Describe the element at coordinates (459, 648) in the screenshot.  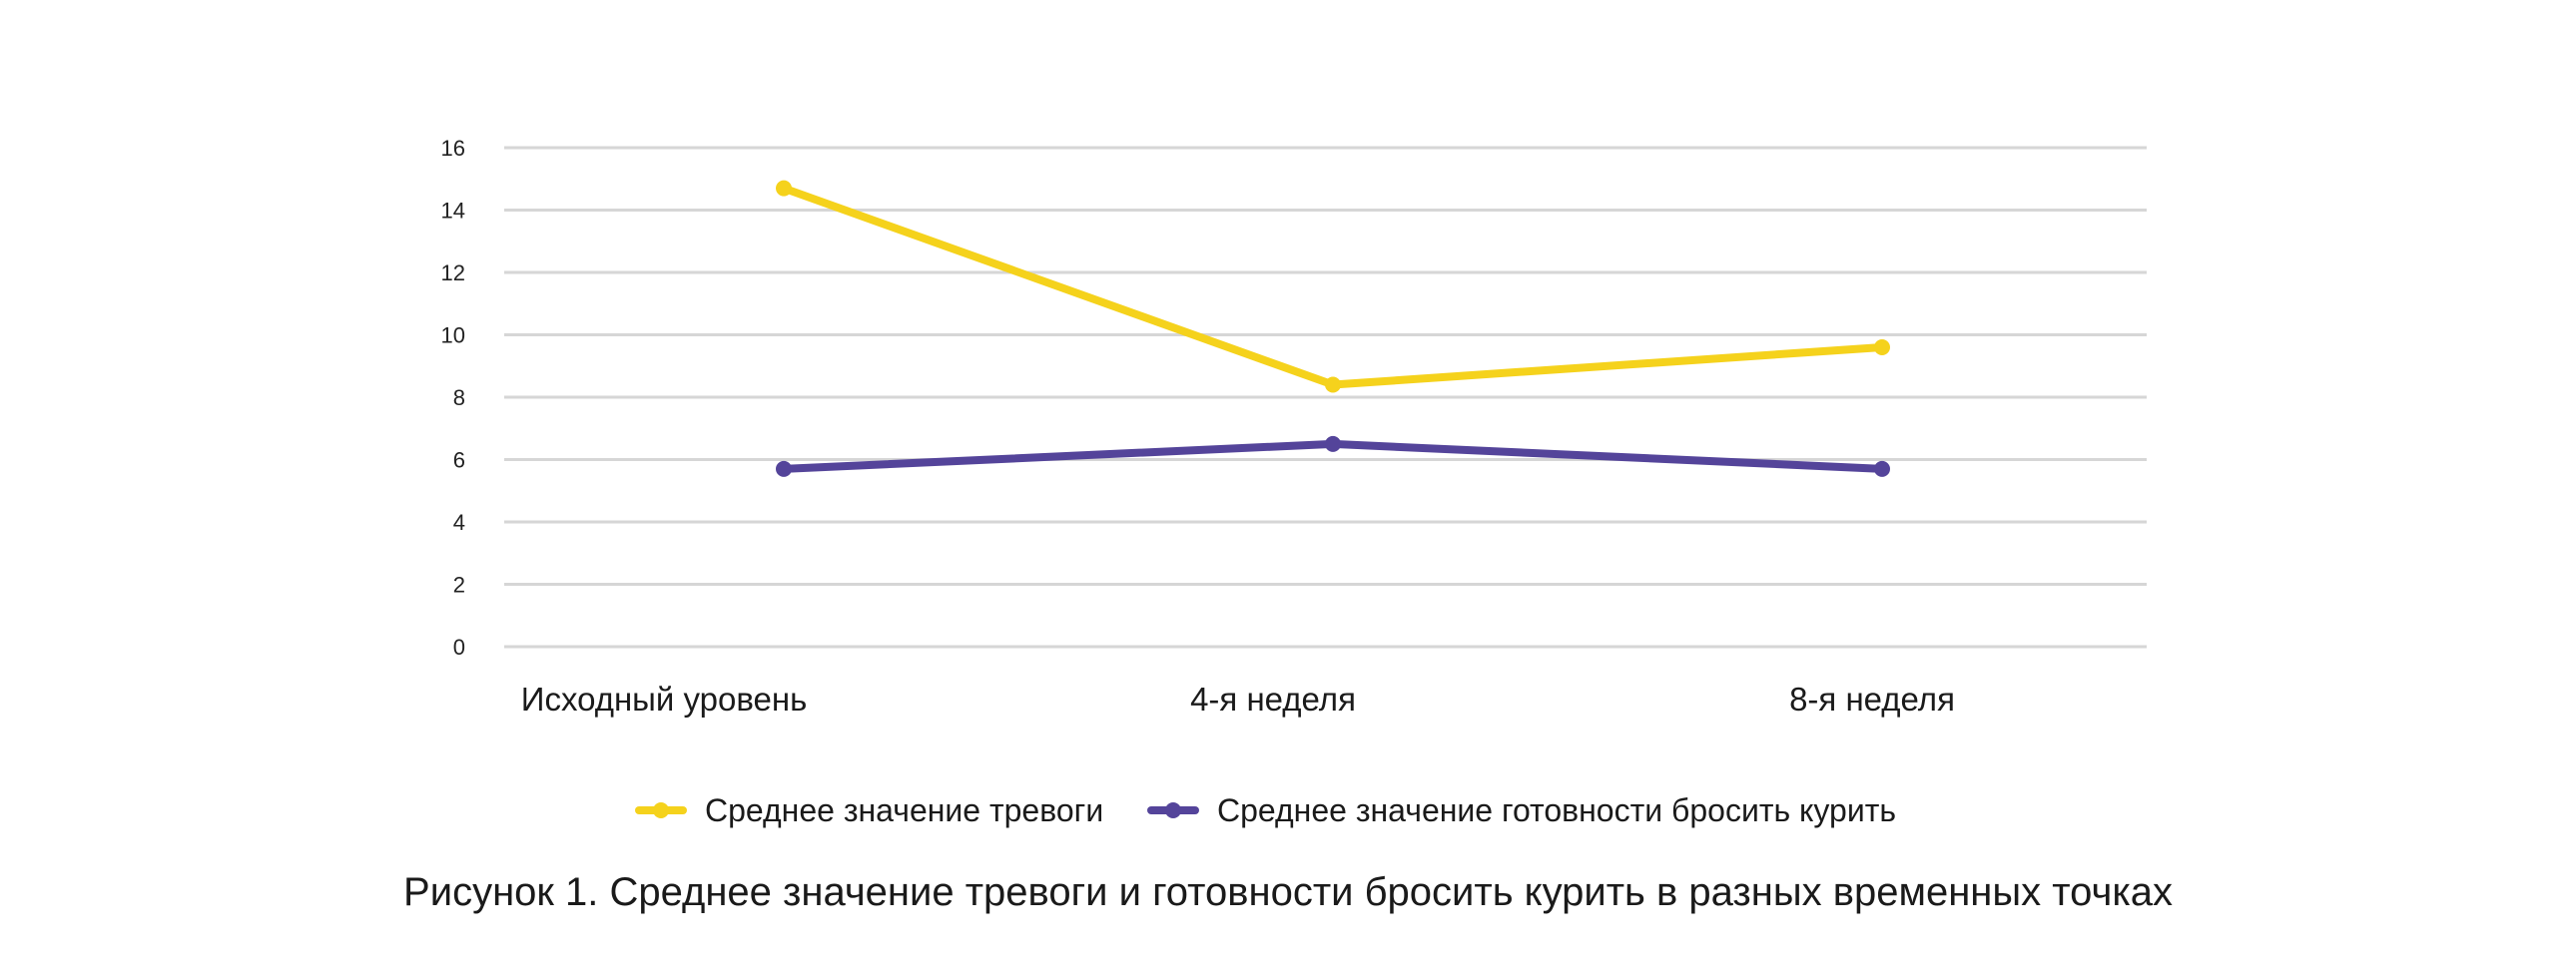
I see `y-tick-label: 0` at that location.